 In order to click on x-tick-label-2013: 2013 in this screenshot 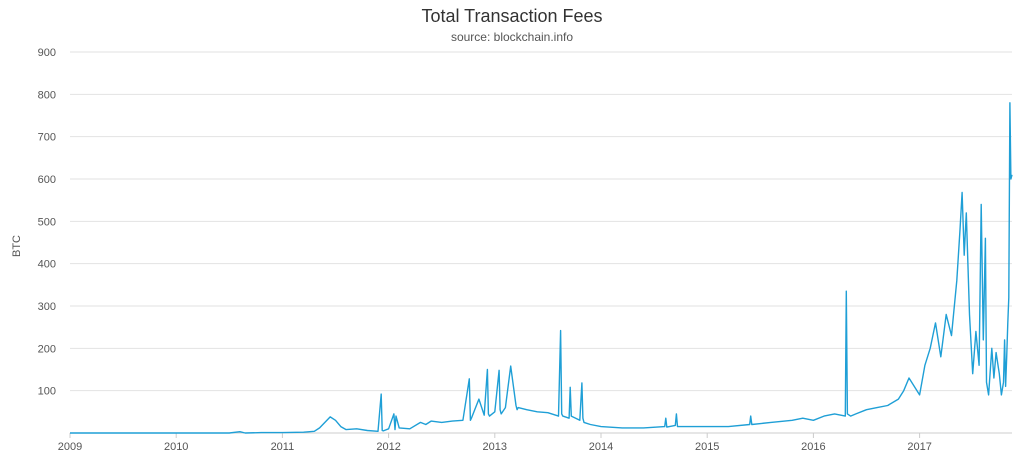, I will do `click(495, 447)`.